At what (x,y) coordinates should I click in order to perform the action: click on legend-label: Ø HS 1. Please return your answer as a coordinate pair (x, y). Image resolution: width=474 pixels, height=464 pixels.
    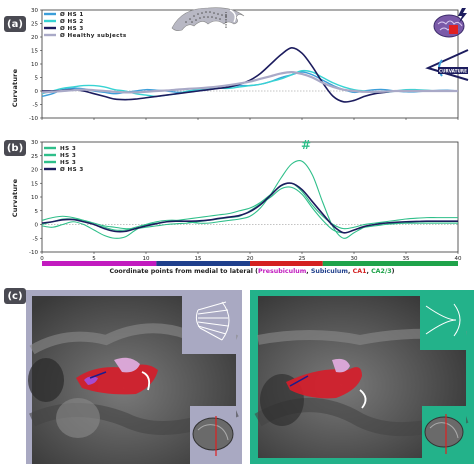
    Looking at the image, I should click on (72, 14).